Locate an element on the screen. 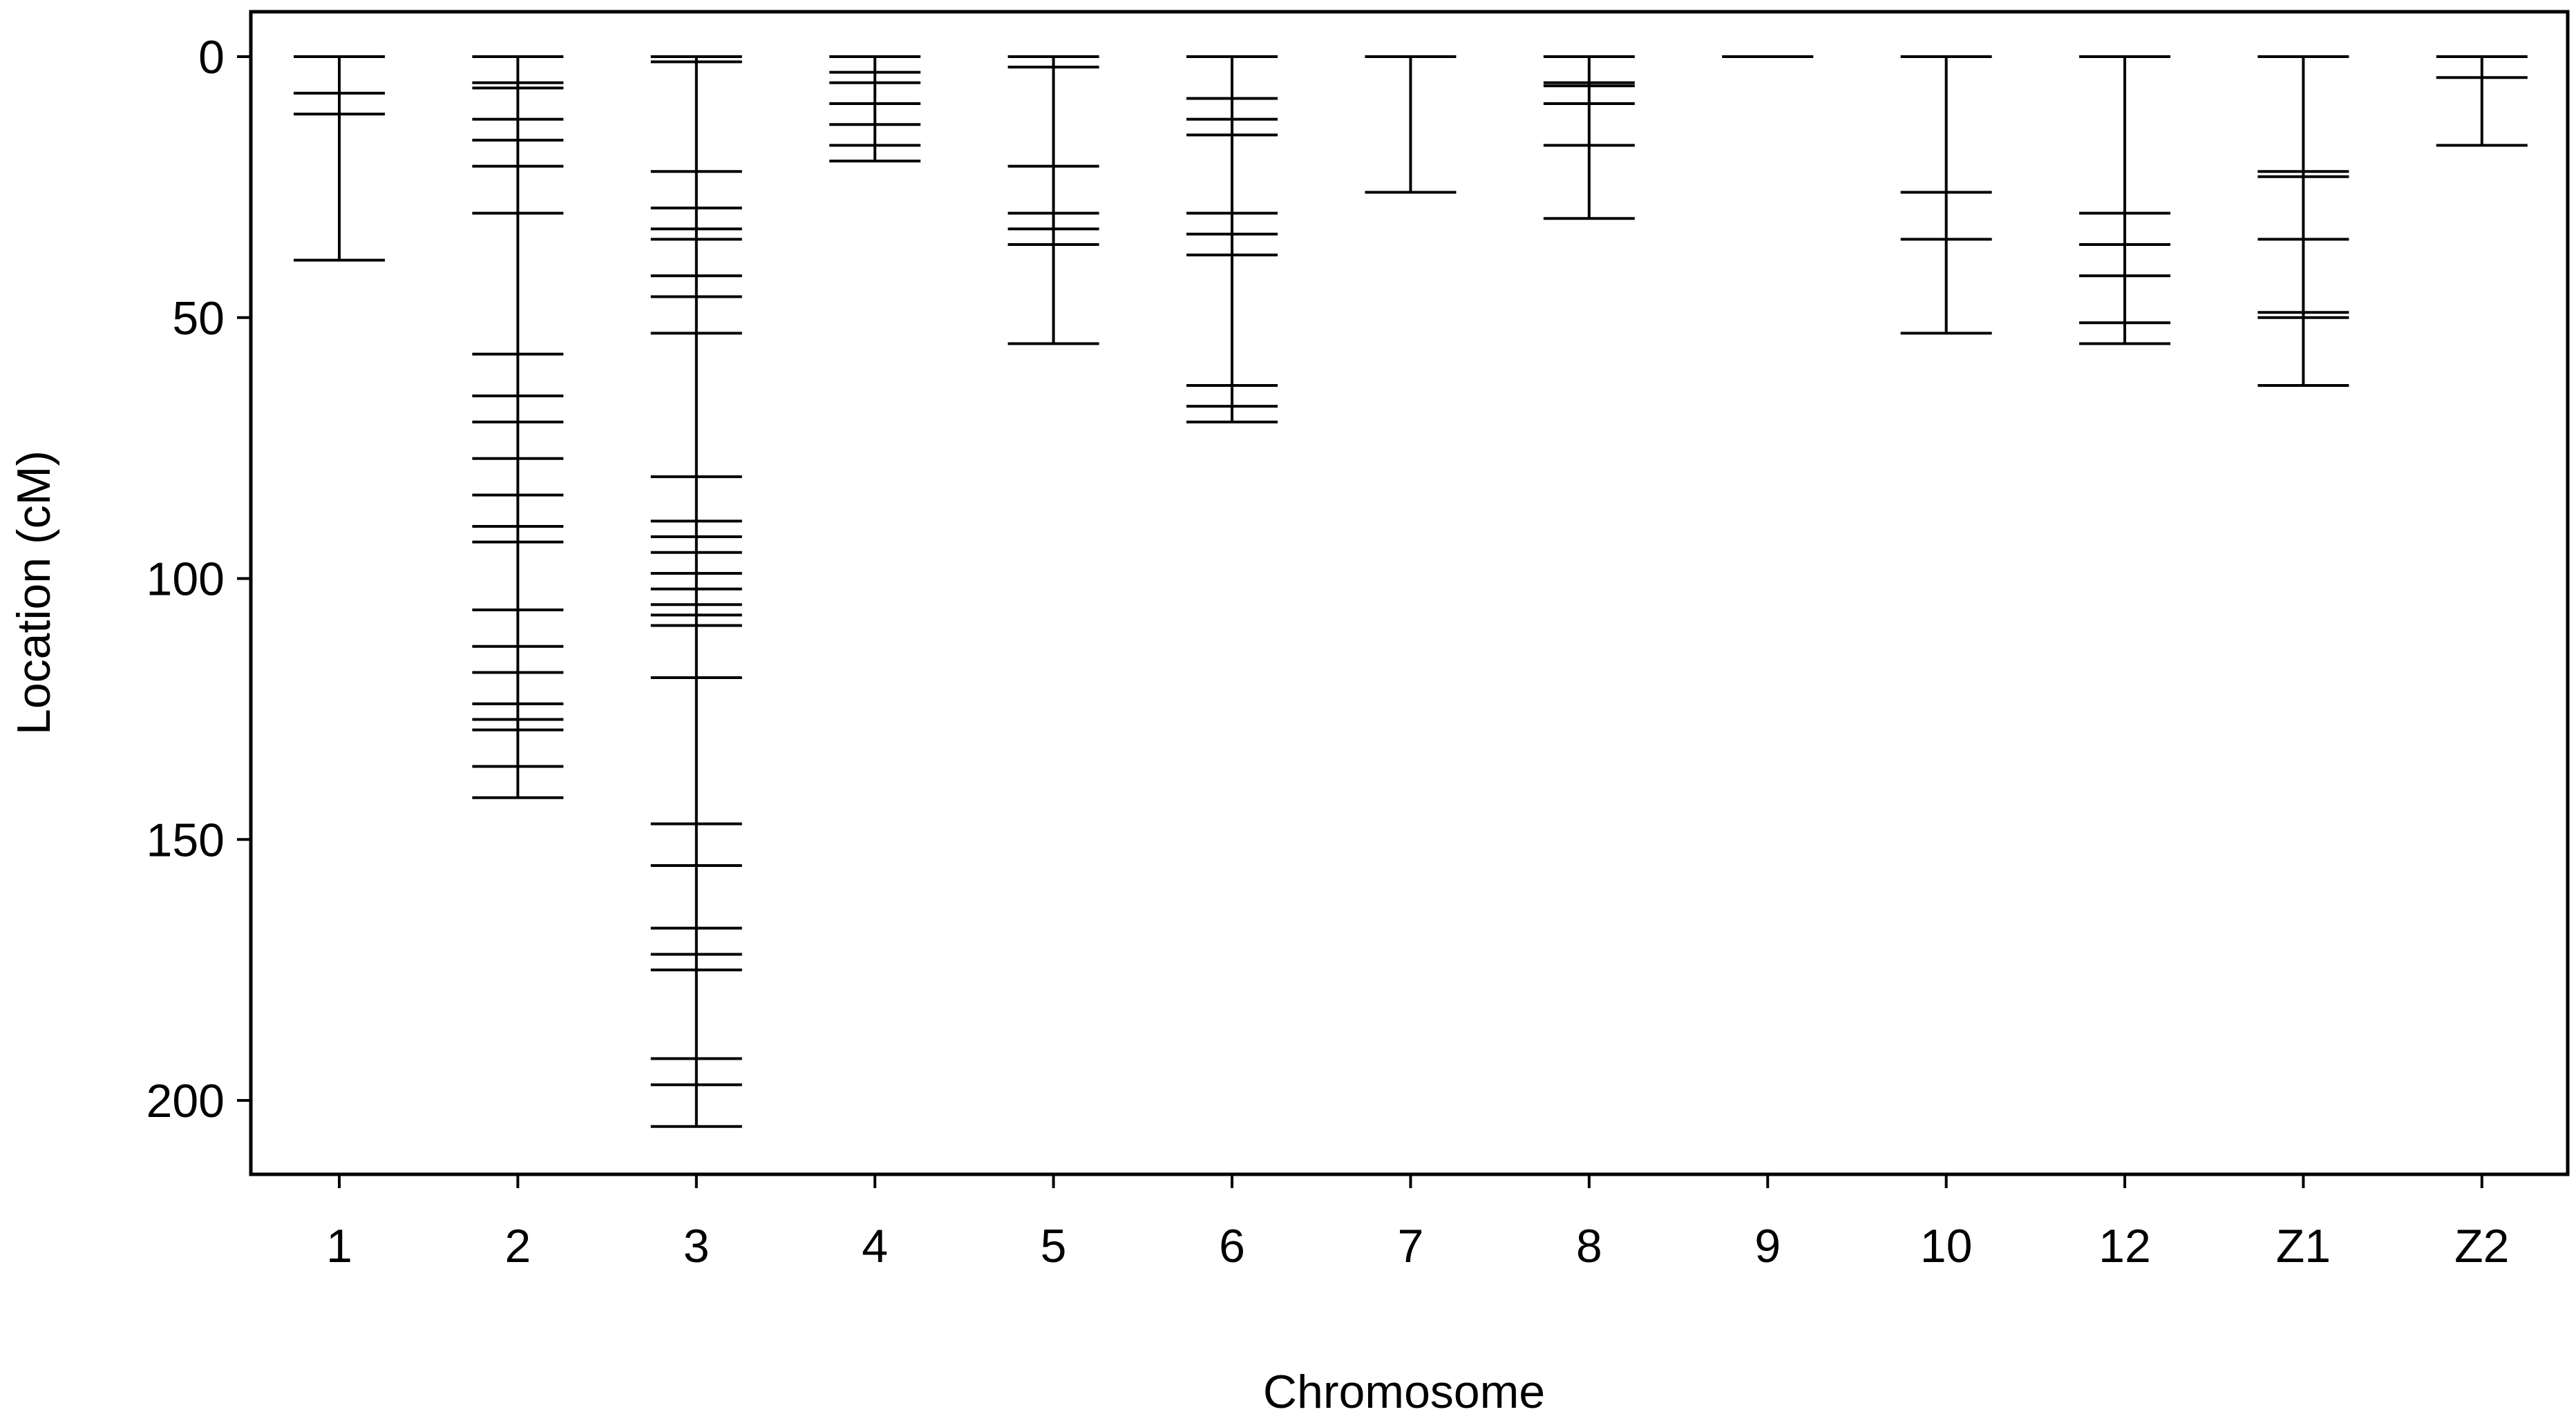  x-tick-label: 1 is located at coordinates (339, 1246).